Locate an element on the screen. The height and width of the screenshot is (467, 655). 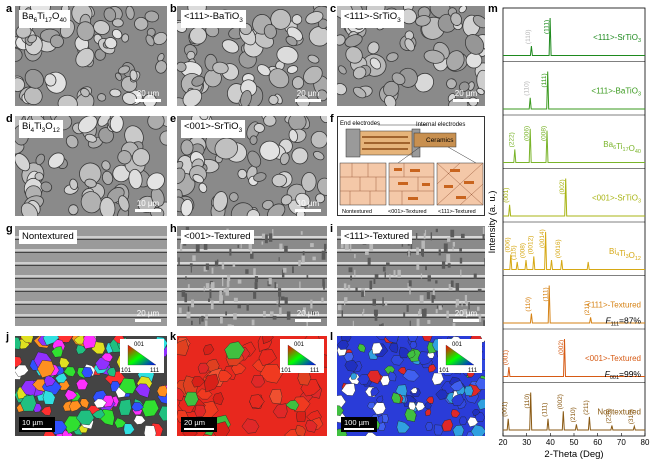
peak-label: (115) is located at coordinates (514, 252).